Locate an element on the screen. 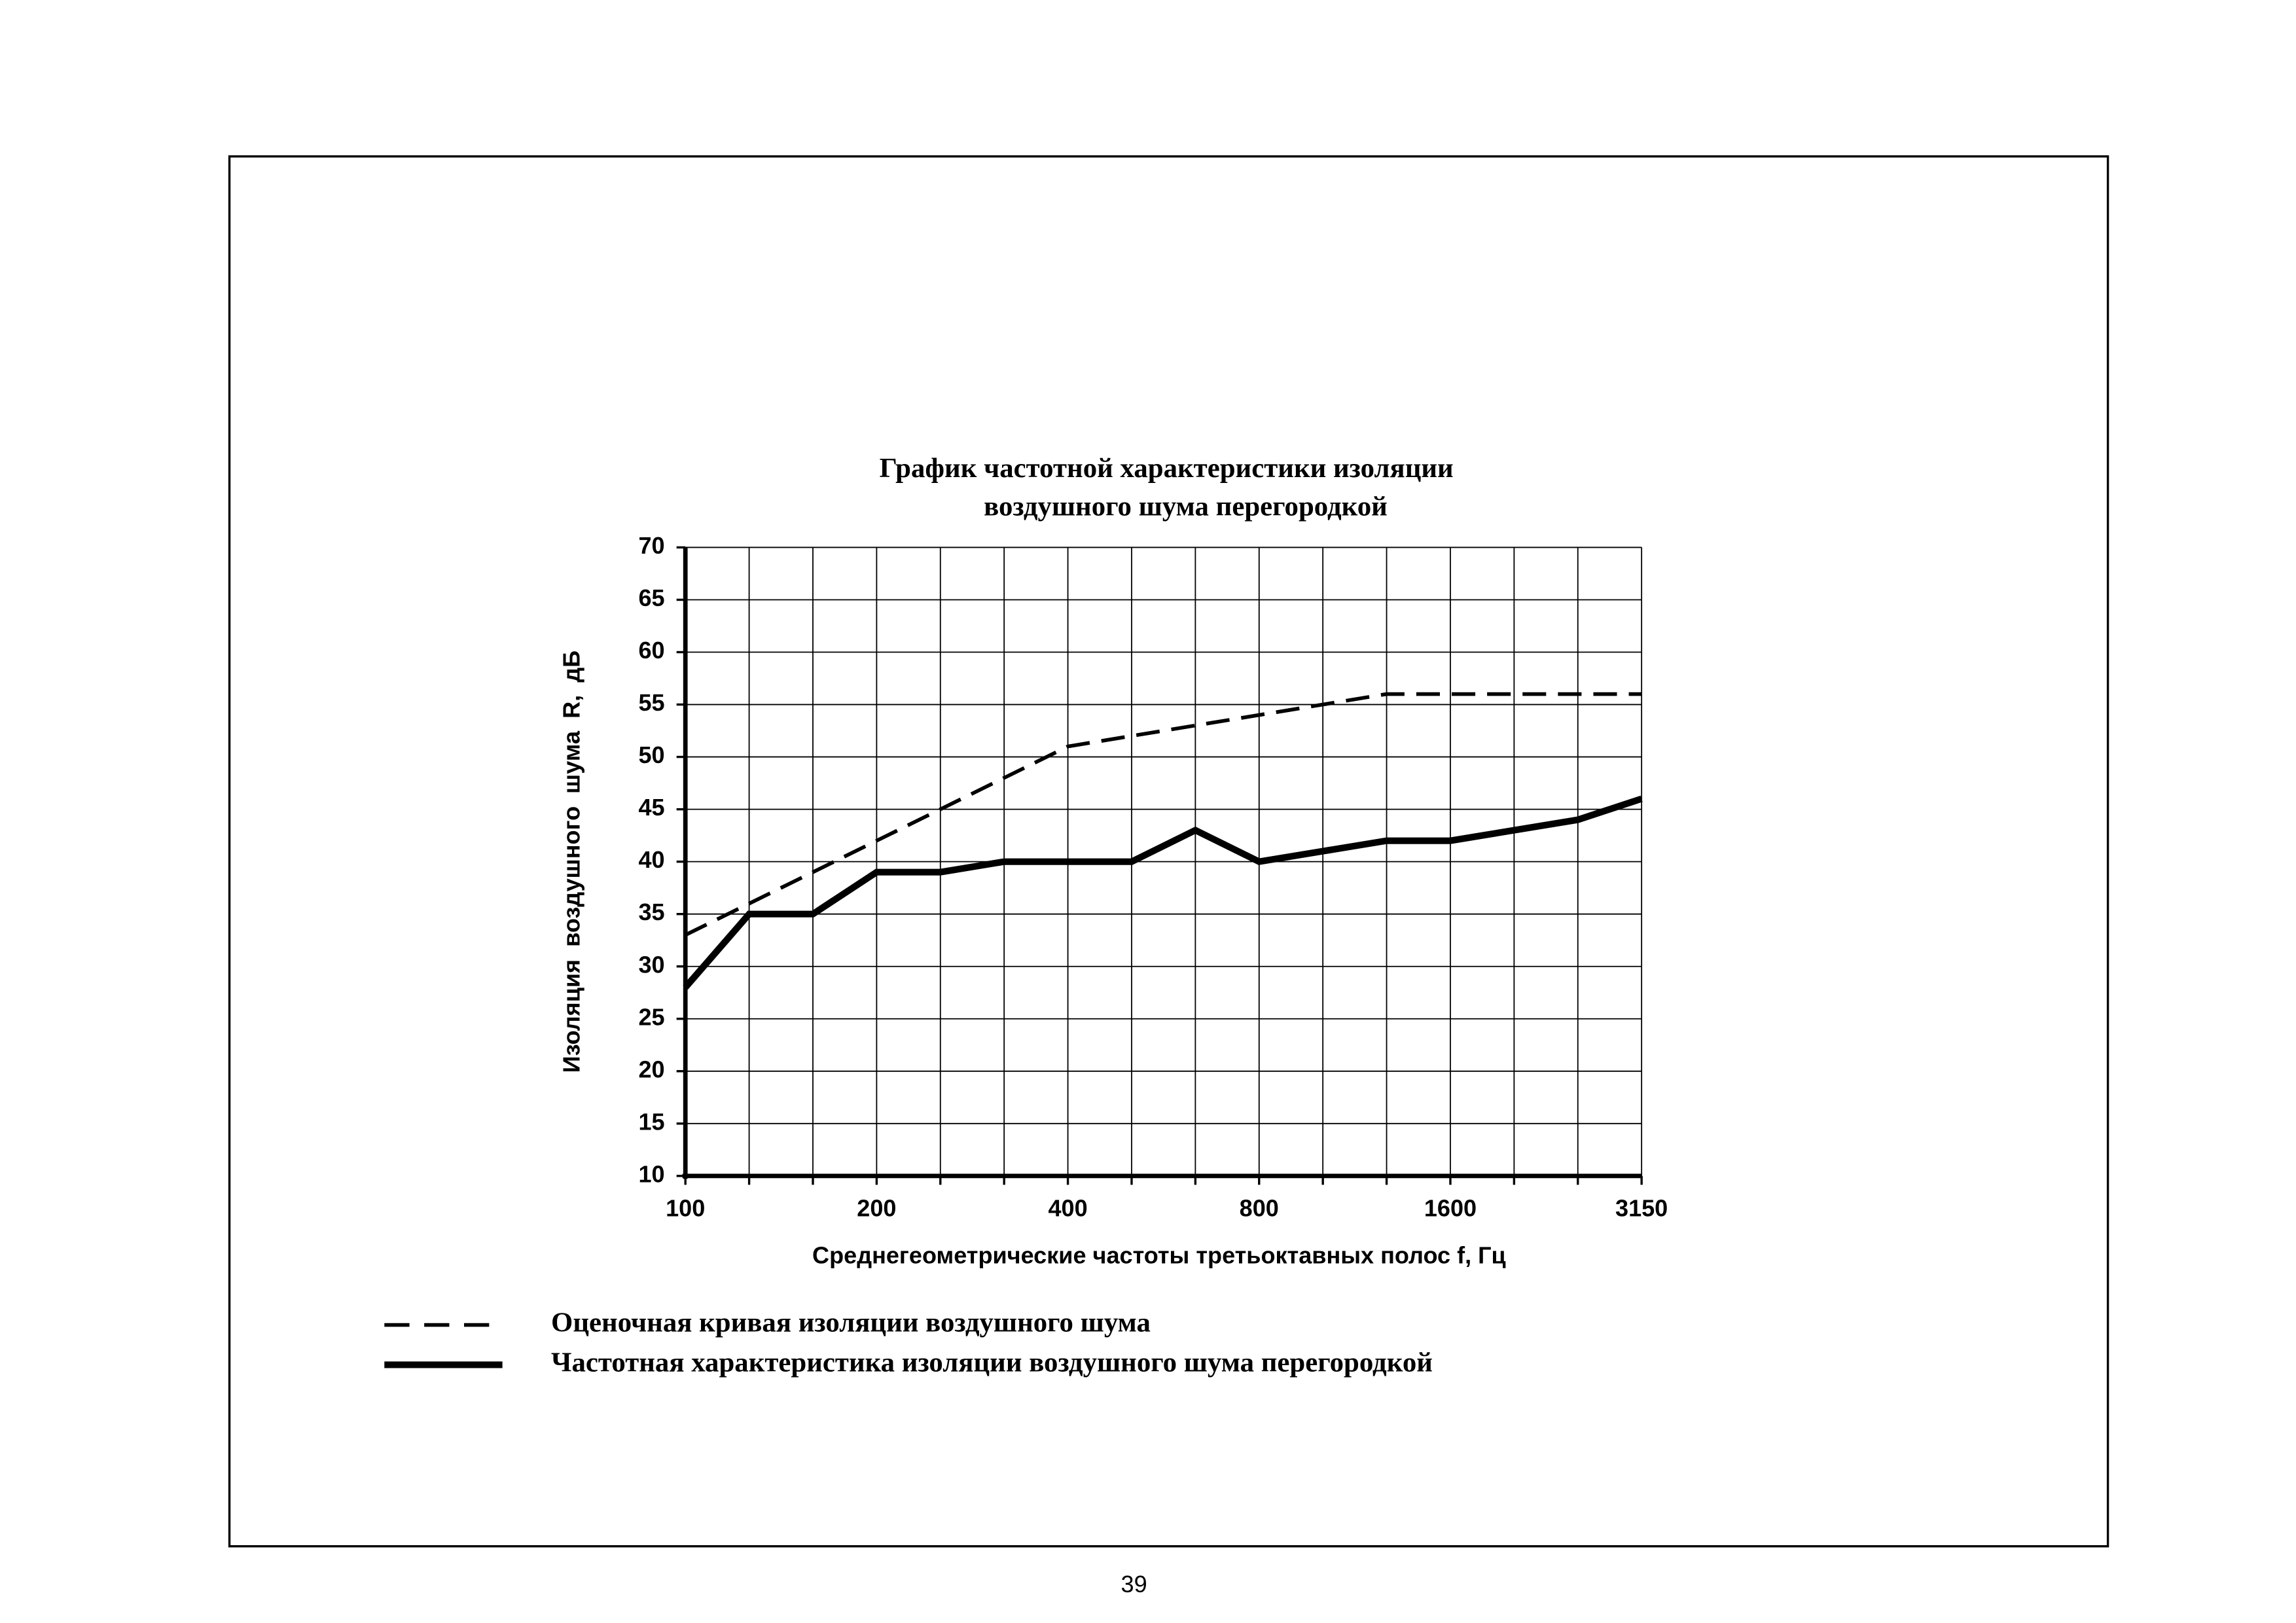 This screenshot has width=2296, height=1623. chart-title: воздушного шума перегородкой is located at coordinates (1186, 506).